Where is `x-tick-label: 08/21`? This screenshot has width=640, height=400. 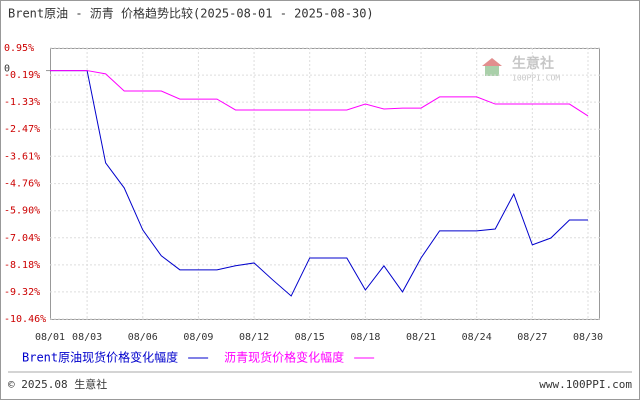 x-tick-label: 08/21 is located at coordinates (421, 337).